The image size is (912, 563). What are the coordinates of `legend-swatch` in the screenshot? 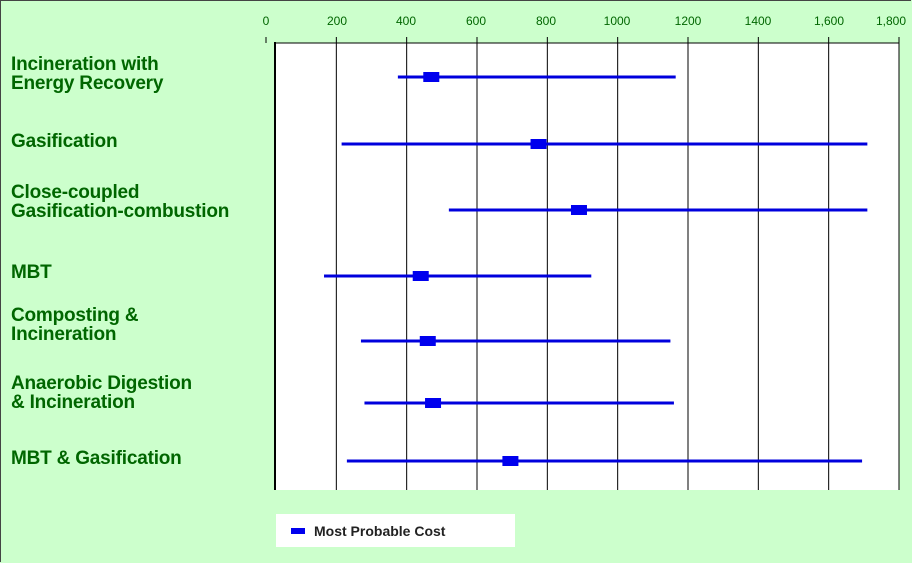 It's located at (298, 530).